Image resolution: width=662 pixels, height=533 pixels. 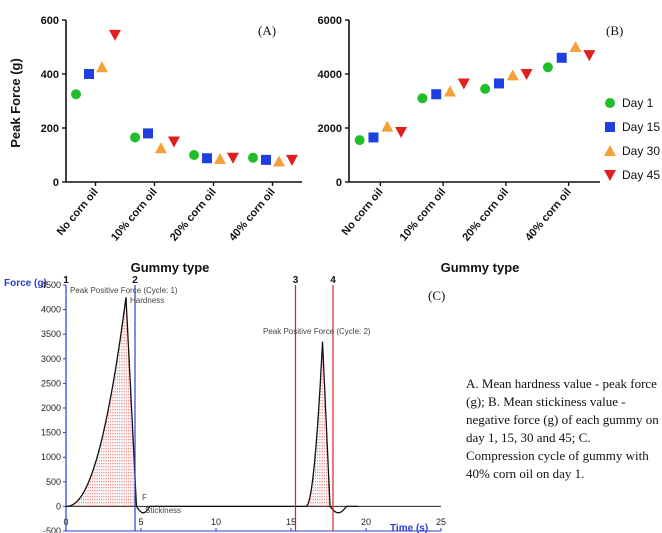 I want to click on c-y-tick-label: 3500, so click(x=51, y=334).